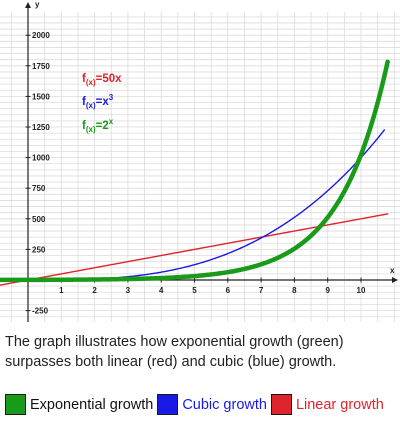 This screenshot has width=400, height=432. Describe the element at coordinates (61, 290) in the screenshot. I see `x-tick-label: 1` at that location.